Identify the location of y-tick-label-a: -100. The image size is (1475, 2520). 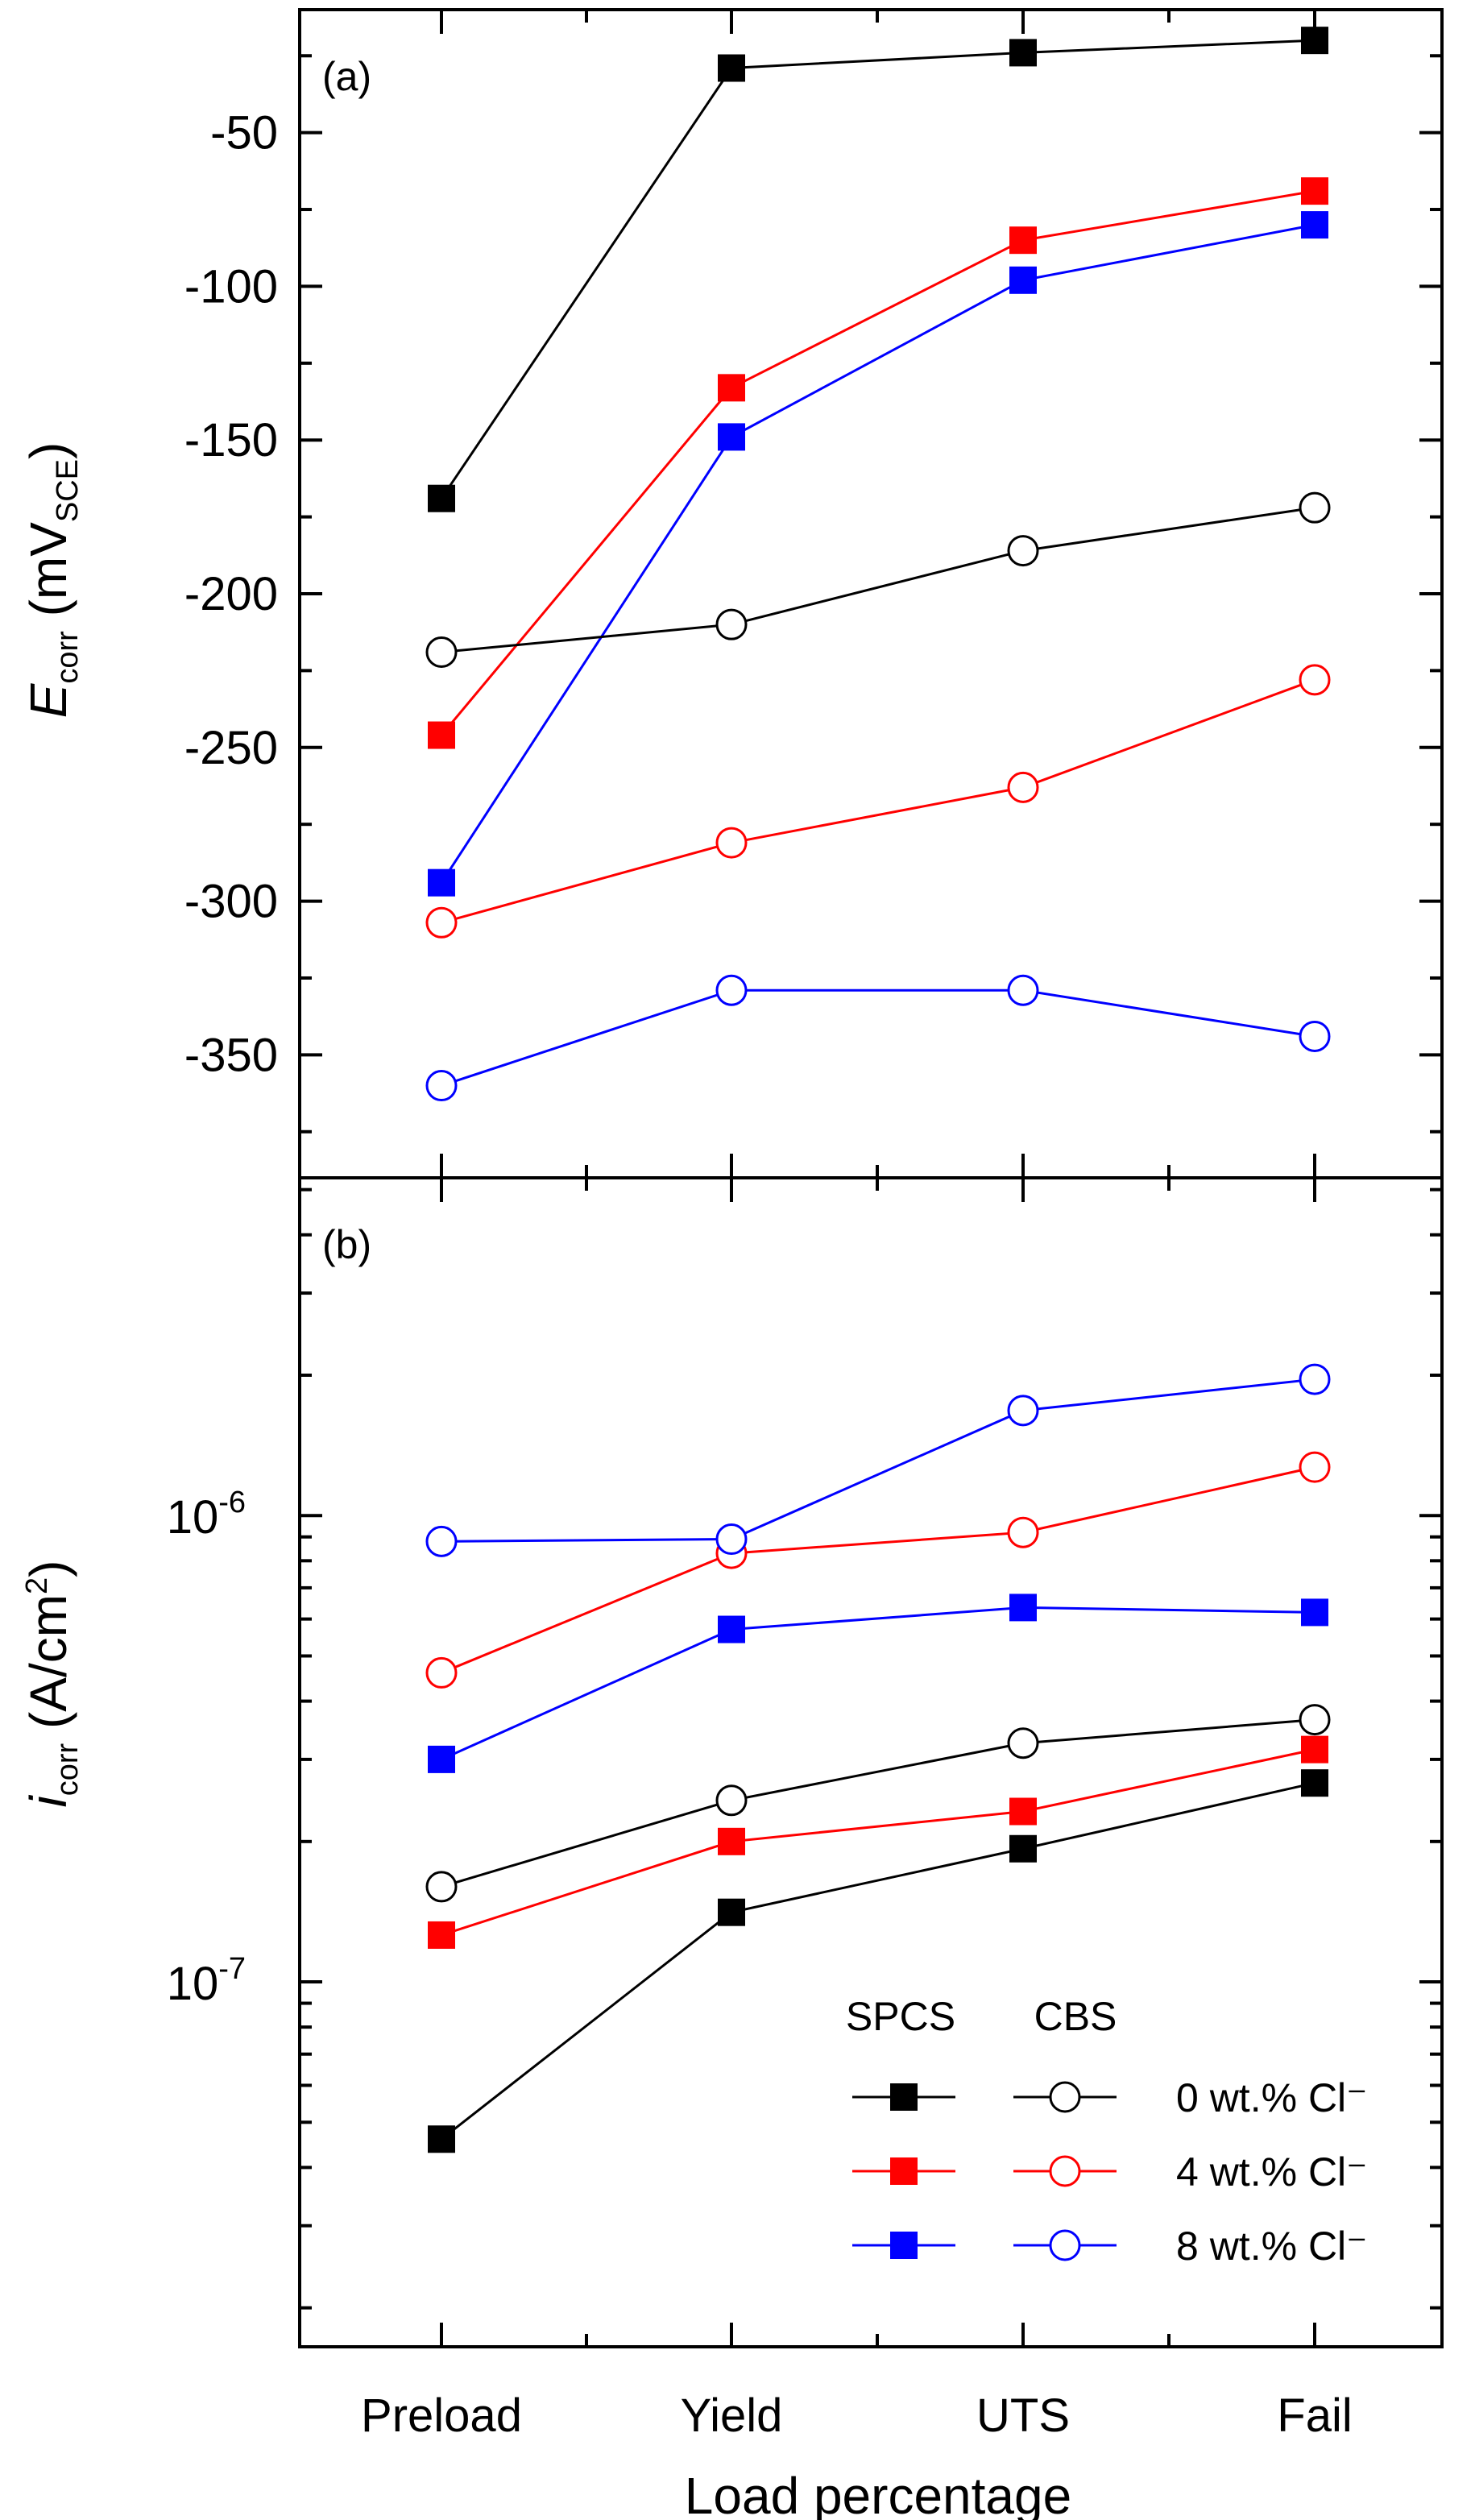
(231, 286).